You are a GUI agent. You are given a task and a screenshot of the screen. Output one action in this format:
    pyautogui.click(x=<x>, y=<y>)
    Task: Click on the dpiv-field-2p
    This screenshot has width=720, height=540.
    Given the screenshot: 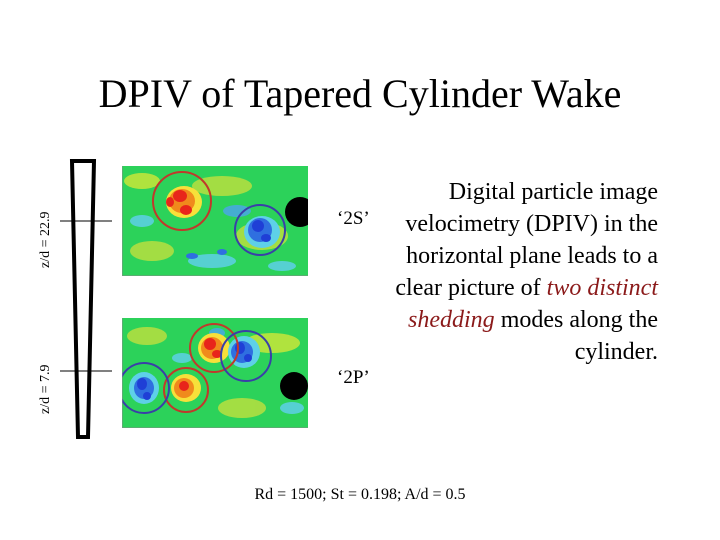 What is the action you would take?
    pyautogui.click(x=215, y=373)
    